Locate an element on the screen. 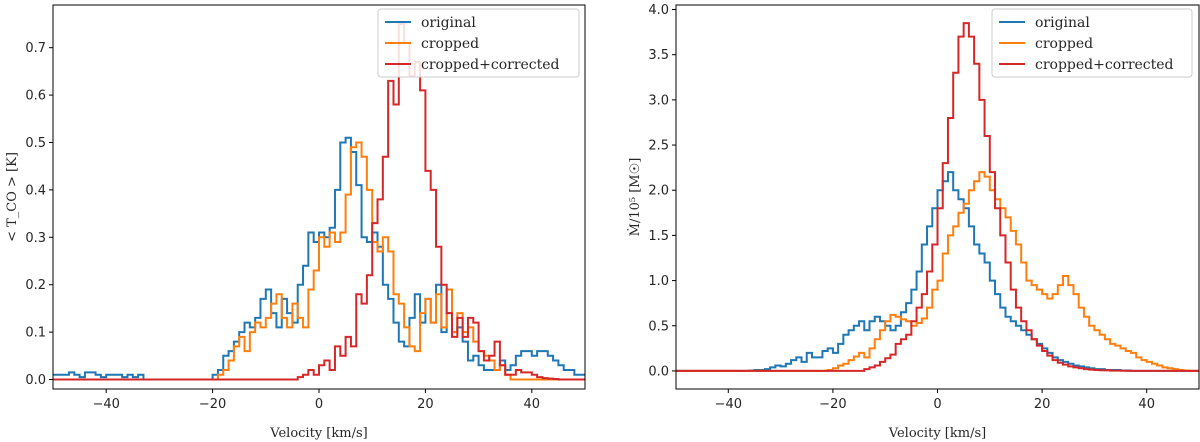 This screenshot has height=442, width=1200. y-tick-label: 1.5 is located at coordinates (658, 236).